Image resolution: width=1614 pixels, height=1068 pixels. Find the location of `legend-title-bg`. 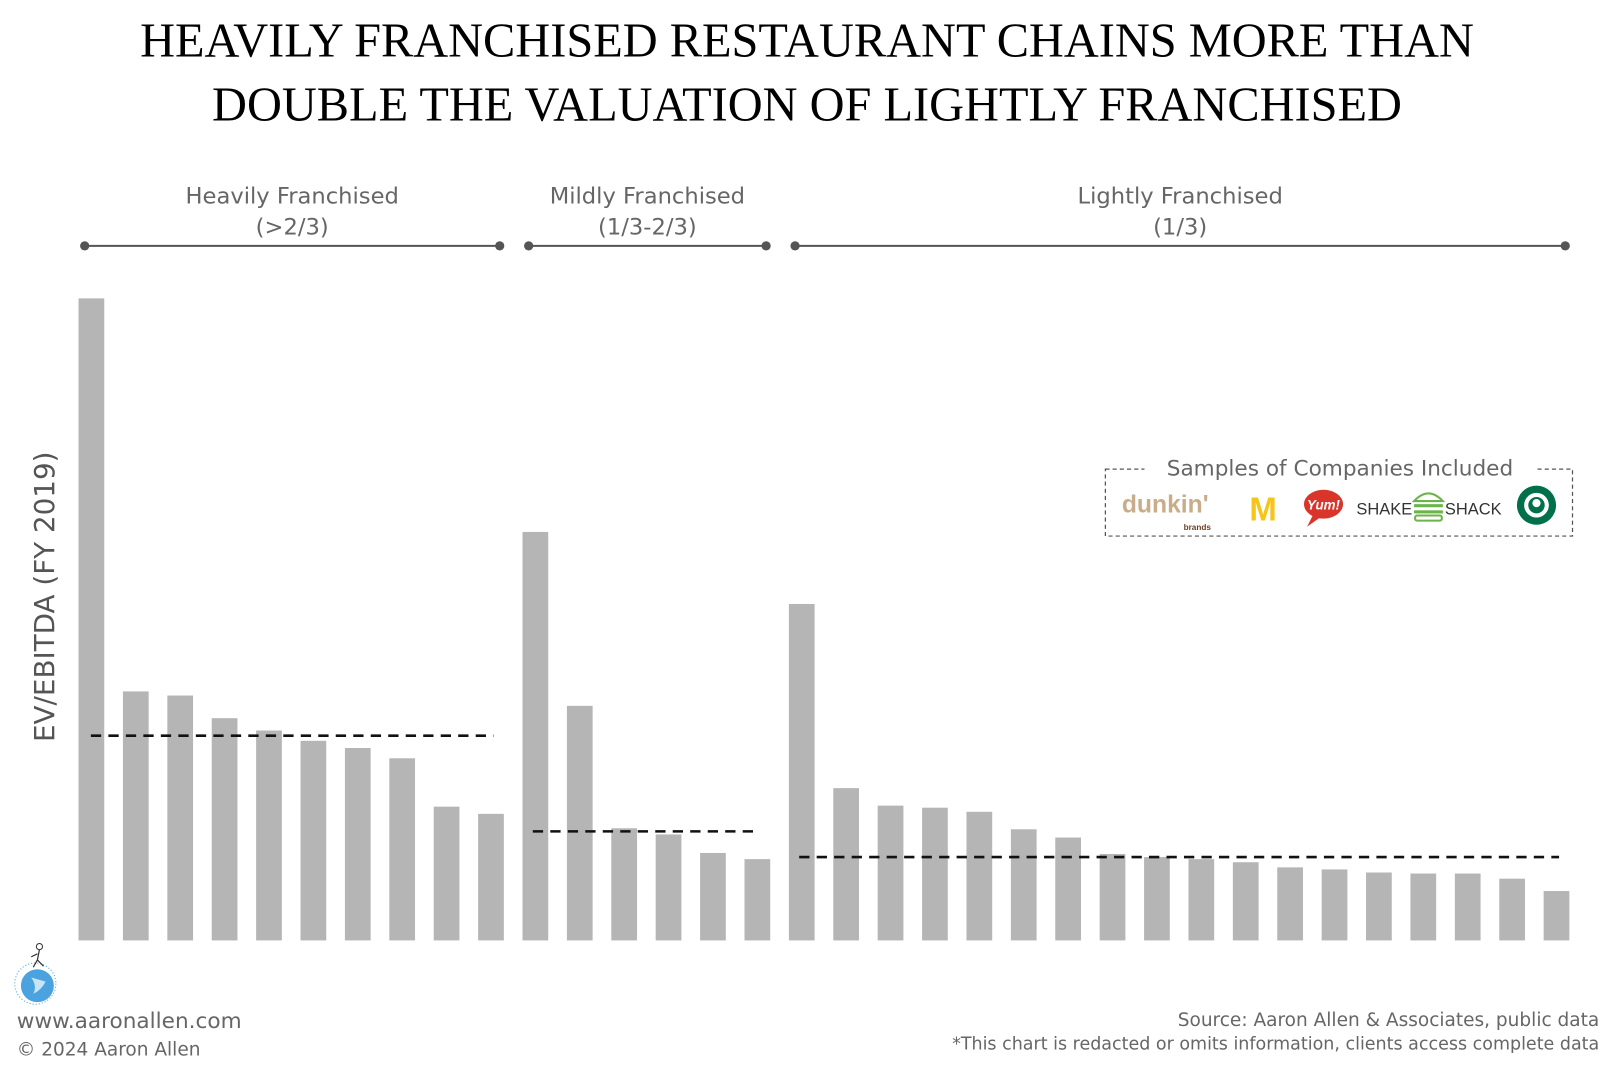

legend-title-bg is located at coordinates (1340, 468).